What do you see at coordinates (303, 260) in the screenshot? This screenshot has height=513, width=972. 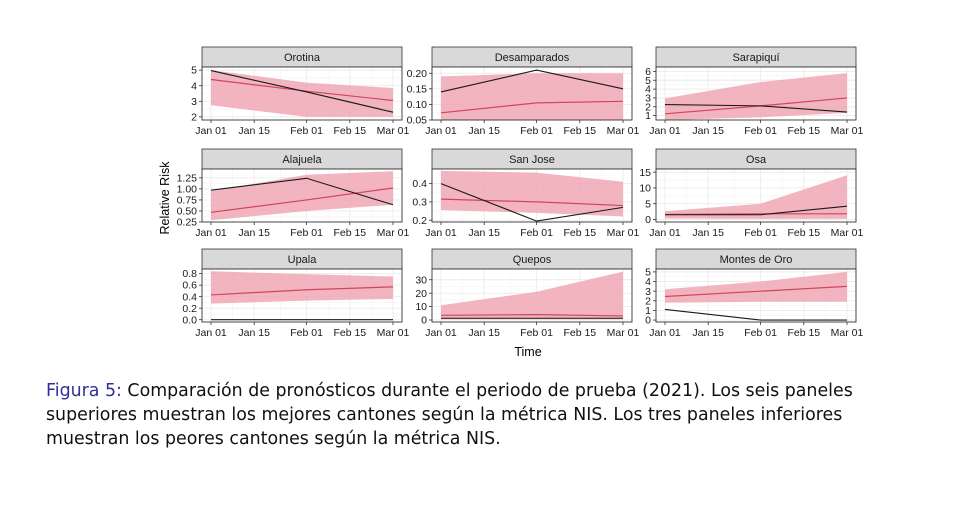 I see `panel-title: Upala` at bounding box center [303, 260].